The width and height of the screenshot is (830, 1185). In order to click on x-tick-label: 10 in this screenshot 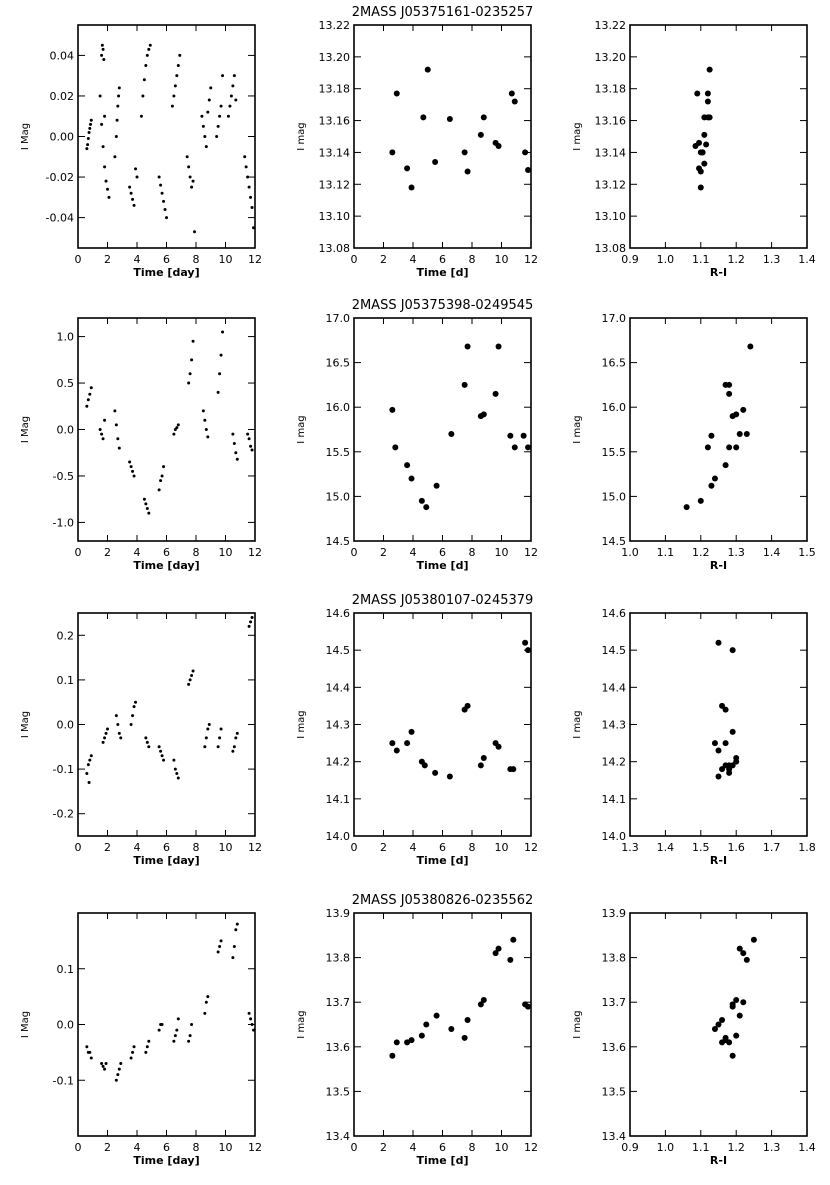, I will do `click(502, 259)`.